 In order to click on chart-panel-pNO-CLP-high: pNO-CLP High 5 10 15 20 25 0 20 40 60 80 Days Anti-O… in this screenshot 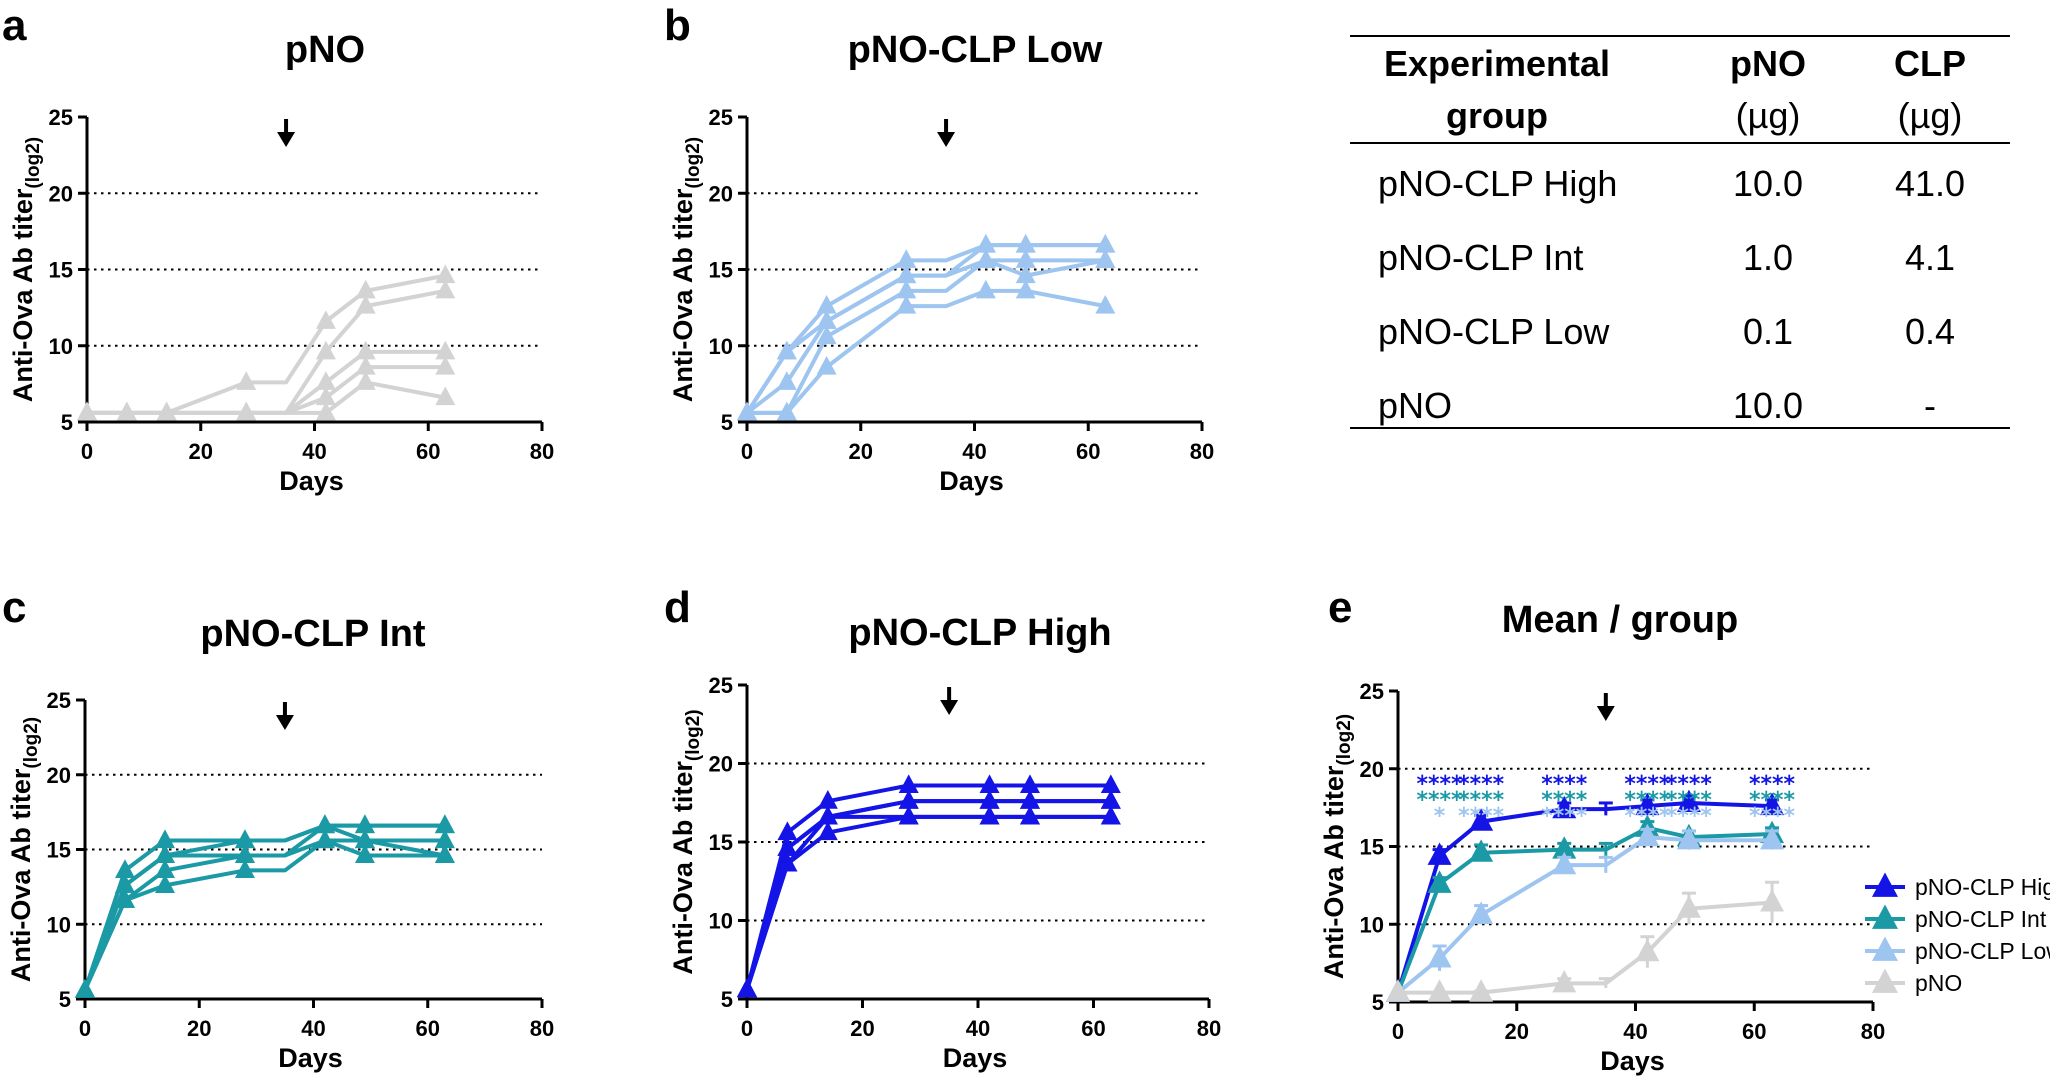, I will do `click(944, 842)`.